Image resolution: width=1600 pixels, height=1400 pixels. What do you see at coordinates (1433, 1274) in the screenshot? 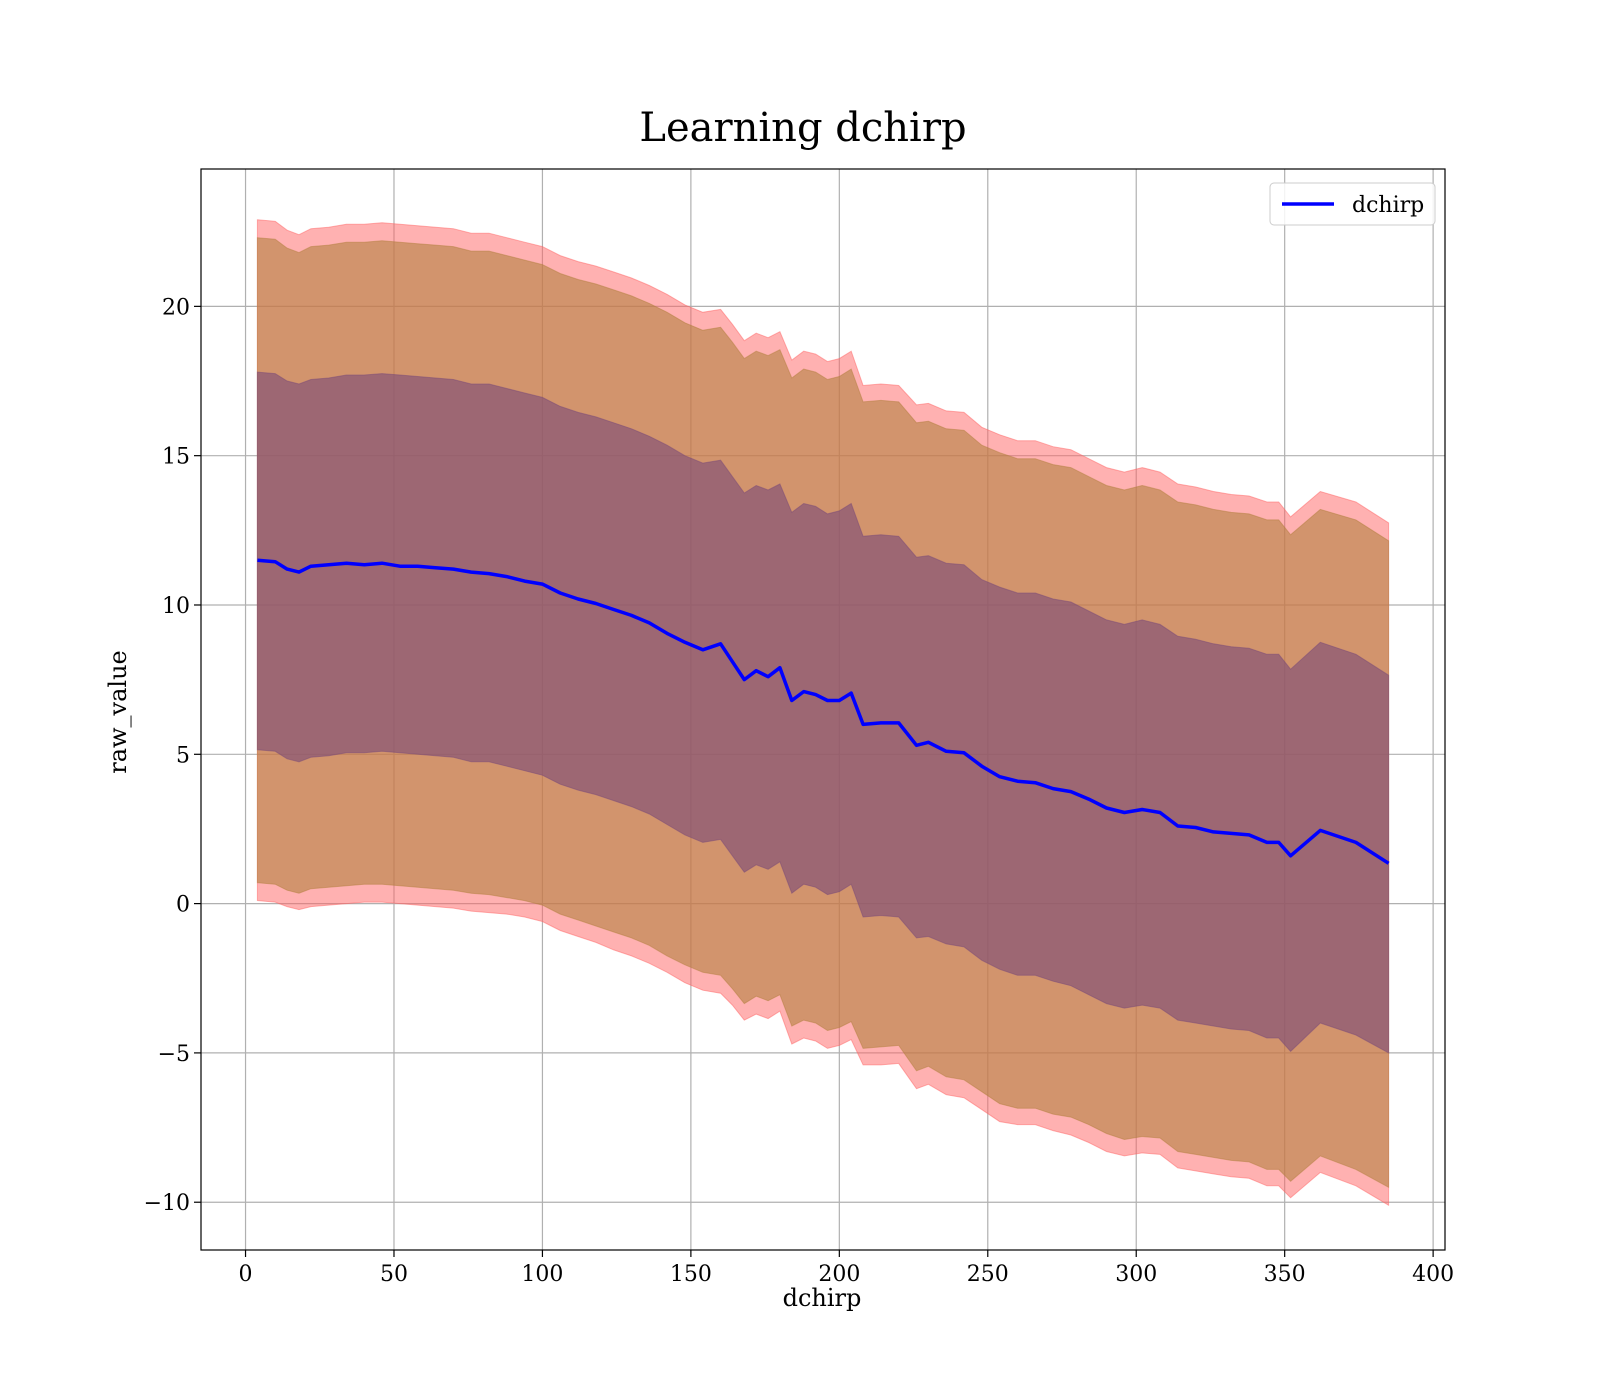
I see `x-tick-label: 400` at bounding box center [1433, 1274].